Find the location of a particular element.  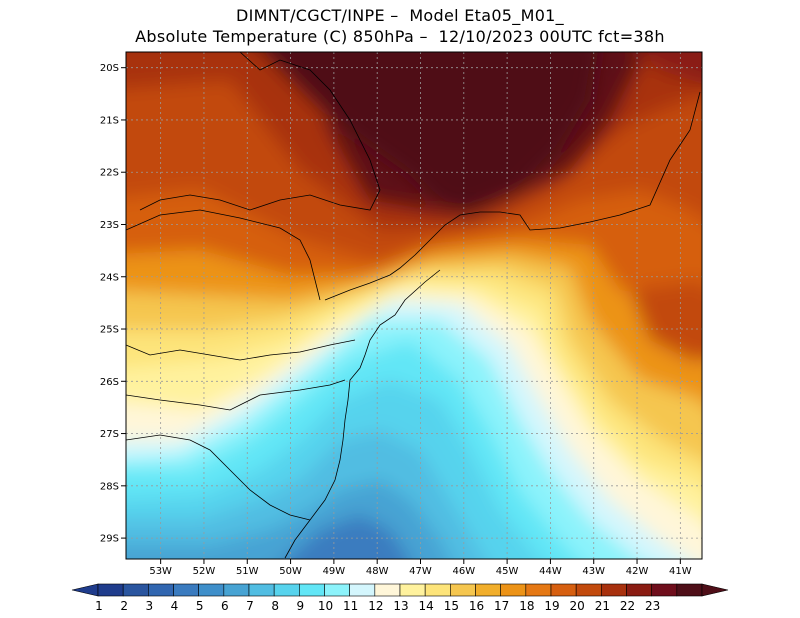

lon-tick-label: 49W is located at coordinates (334, 571).